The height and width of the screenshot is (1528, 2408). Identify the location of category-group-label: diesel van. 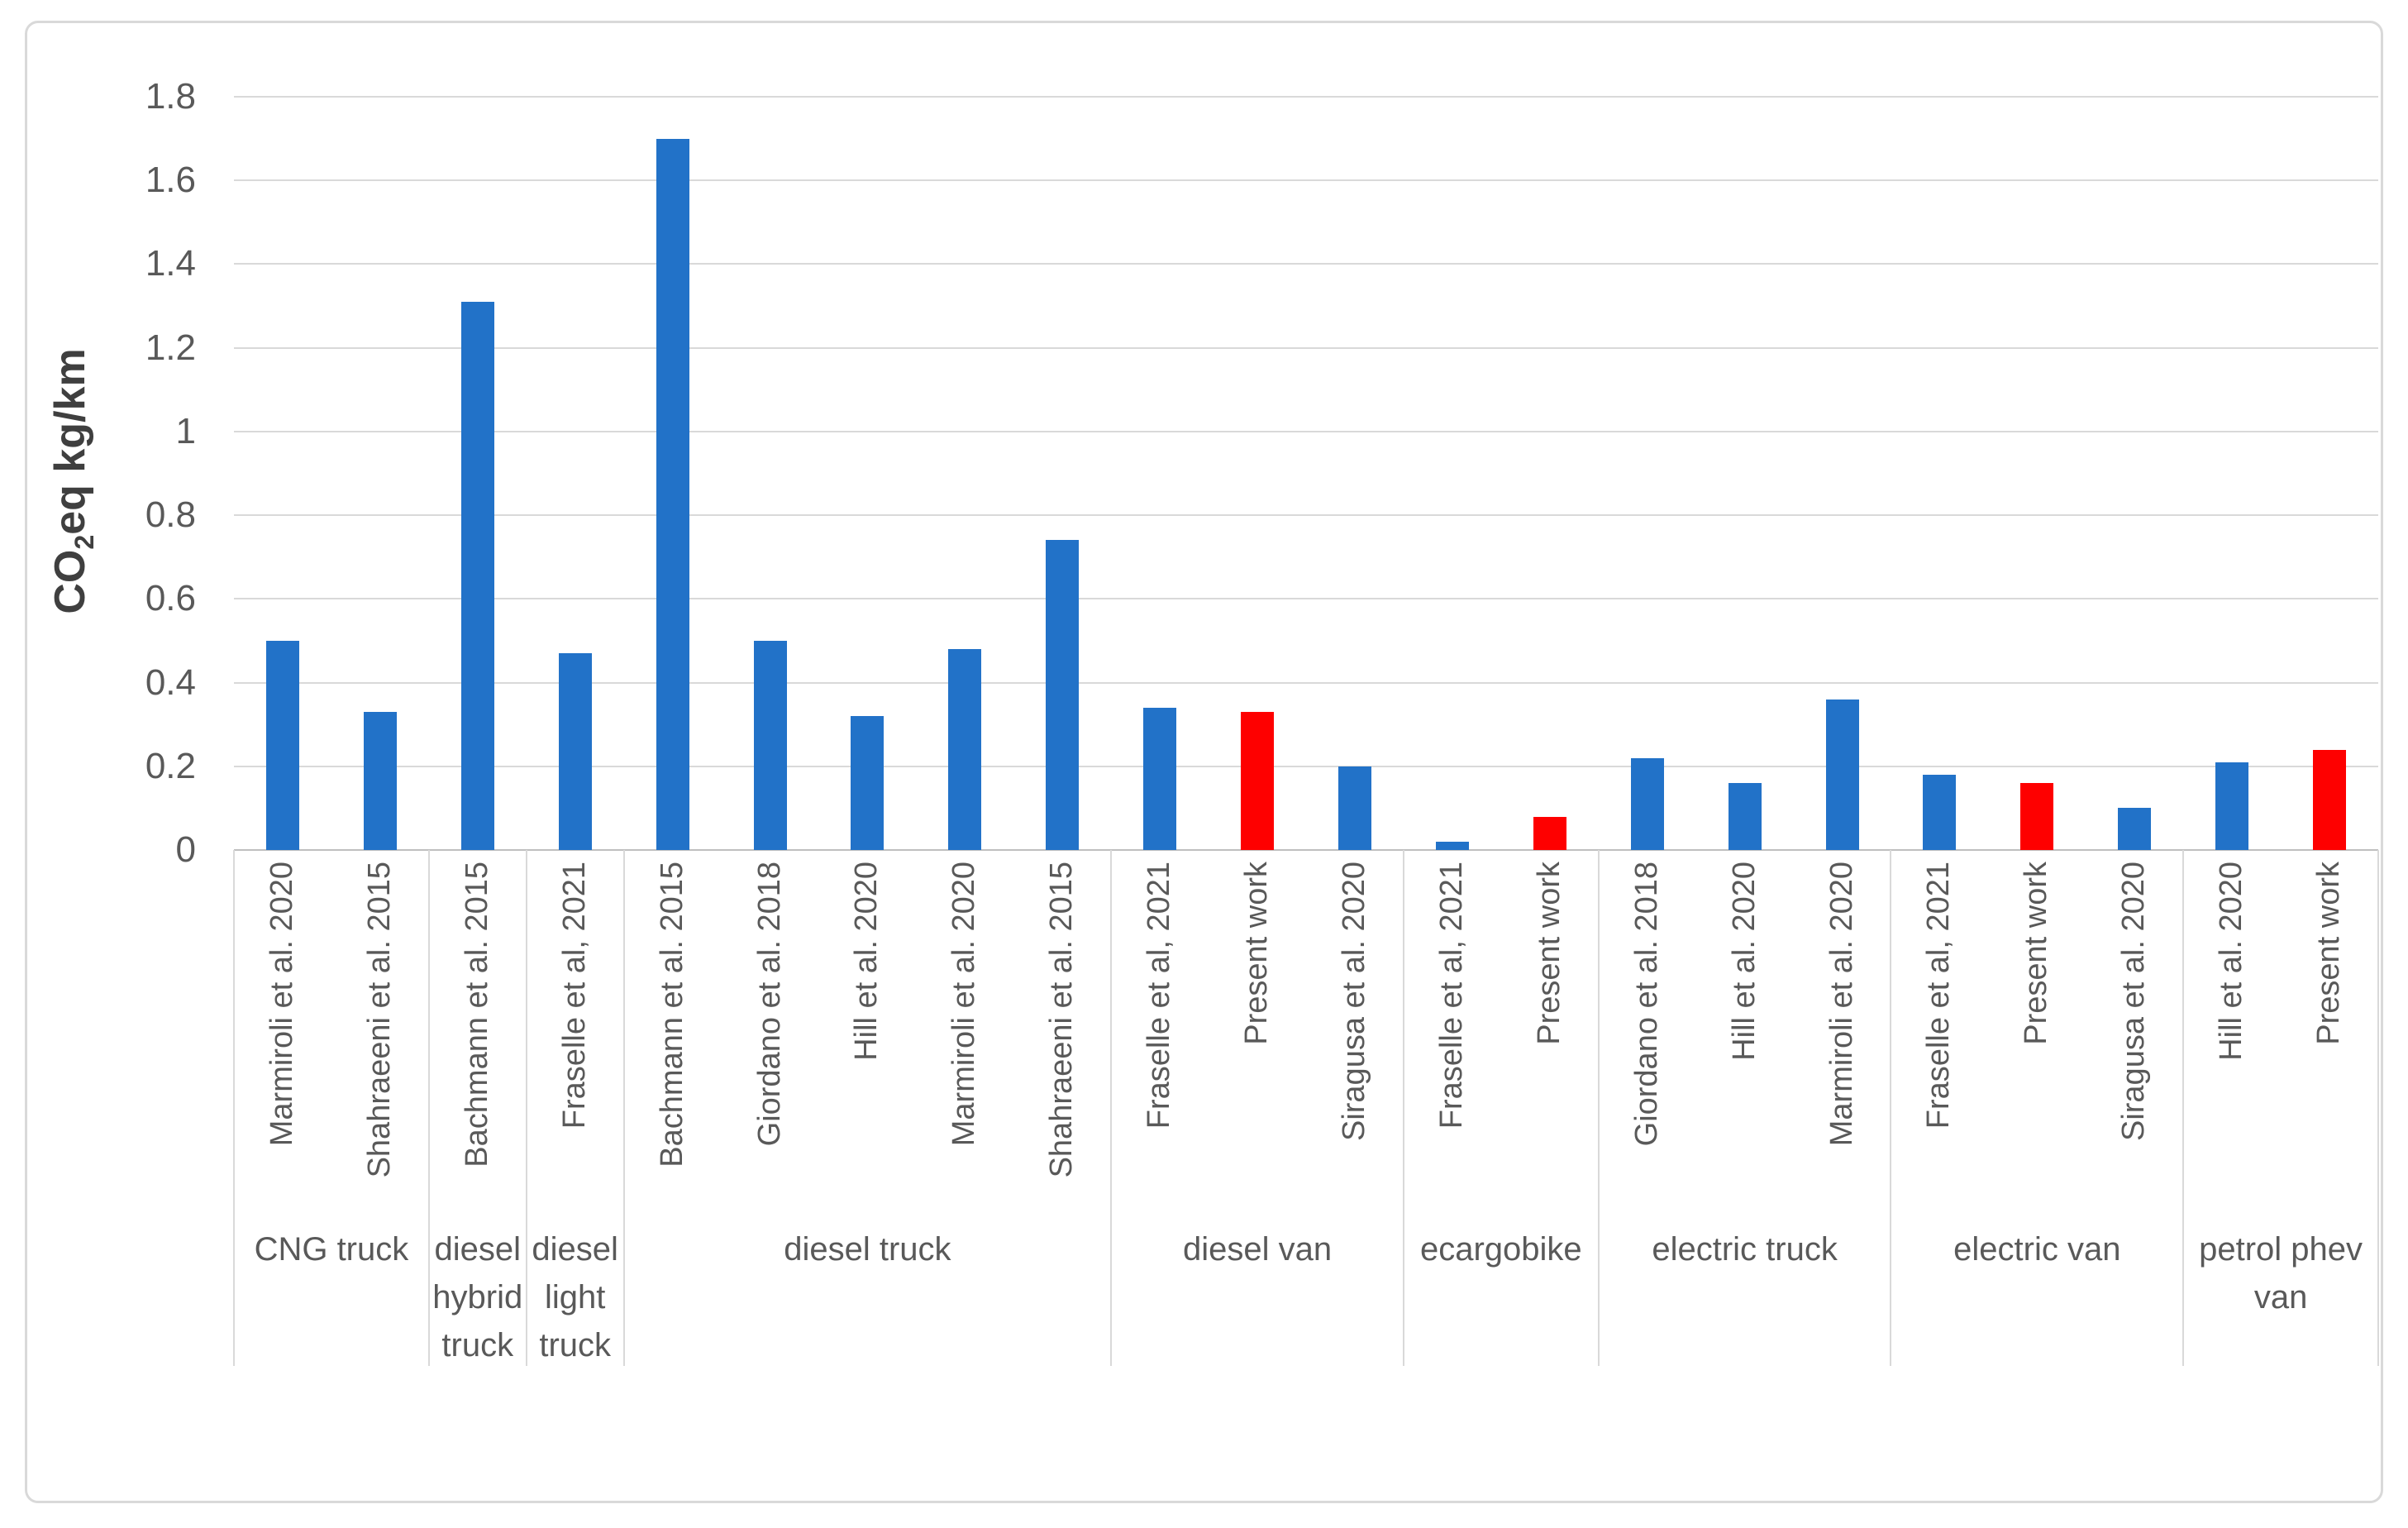
(1257, 1249).